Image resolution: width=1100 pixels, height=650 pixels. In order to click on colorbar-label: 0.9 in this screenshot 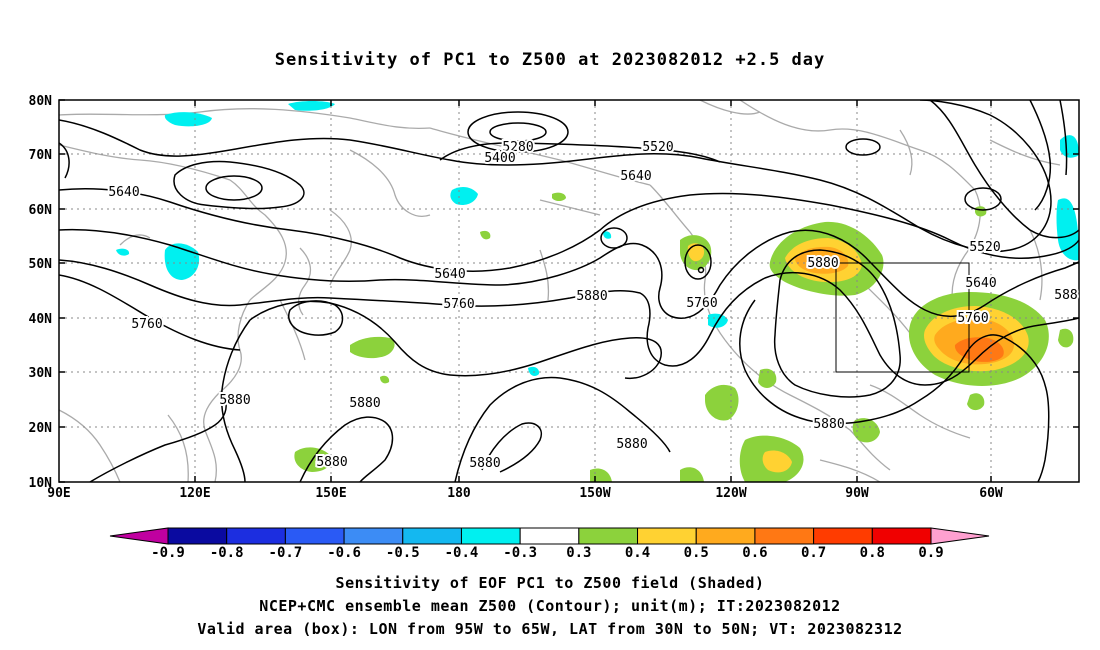, I will do `click(930, 553)`.